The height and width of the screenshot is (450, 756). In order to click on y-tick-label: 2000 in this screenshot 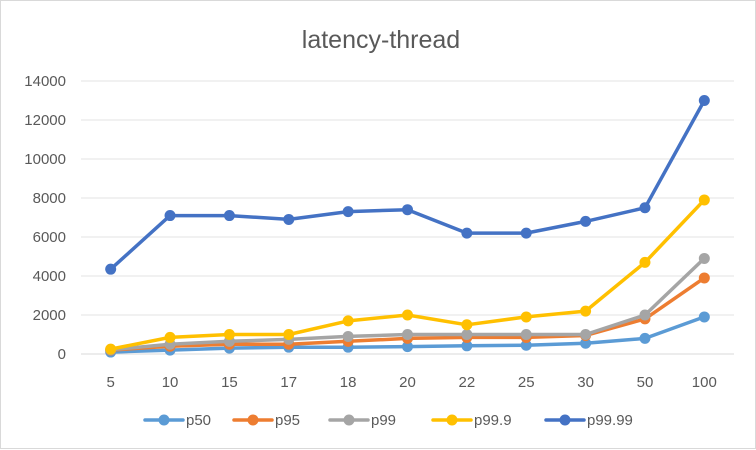, I will do `click(49, 315)`.